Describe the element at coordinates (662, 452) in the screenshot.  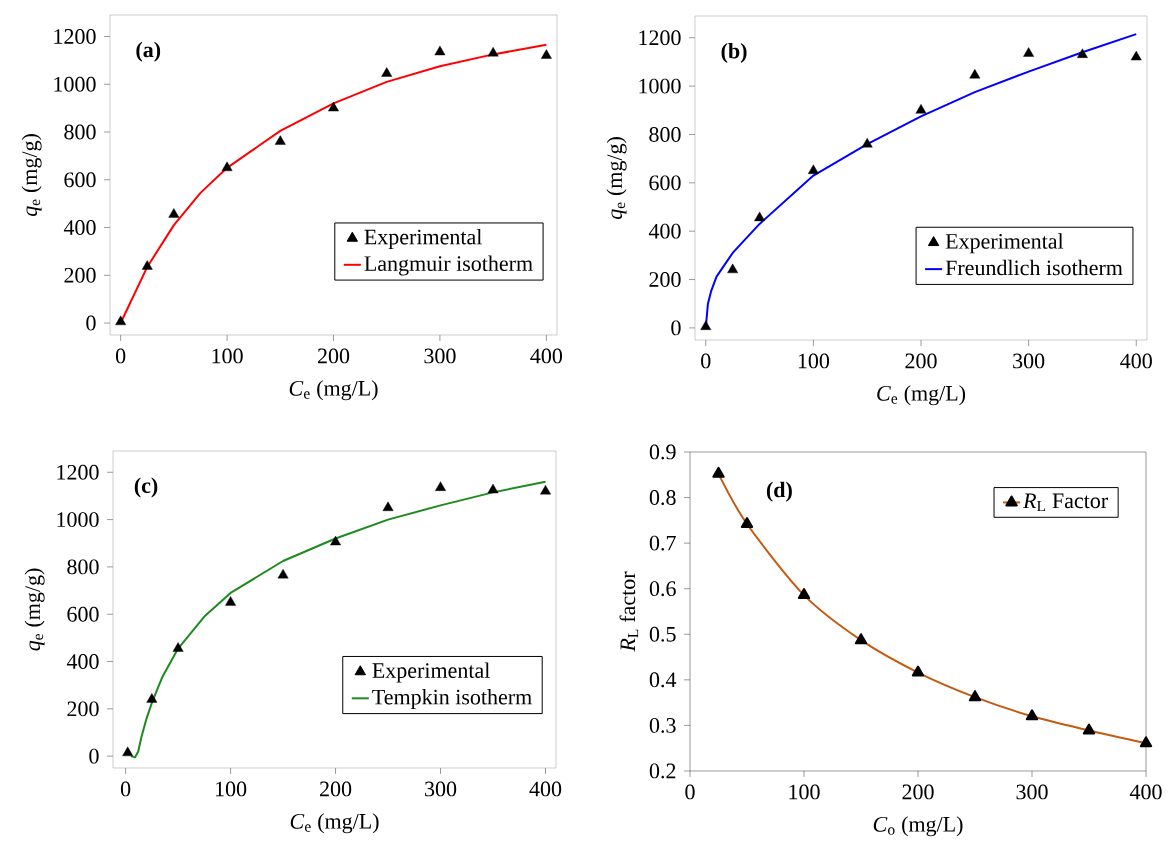
I see `y-tick-label: 0.9` at that location.